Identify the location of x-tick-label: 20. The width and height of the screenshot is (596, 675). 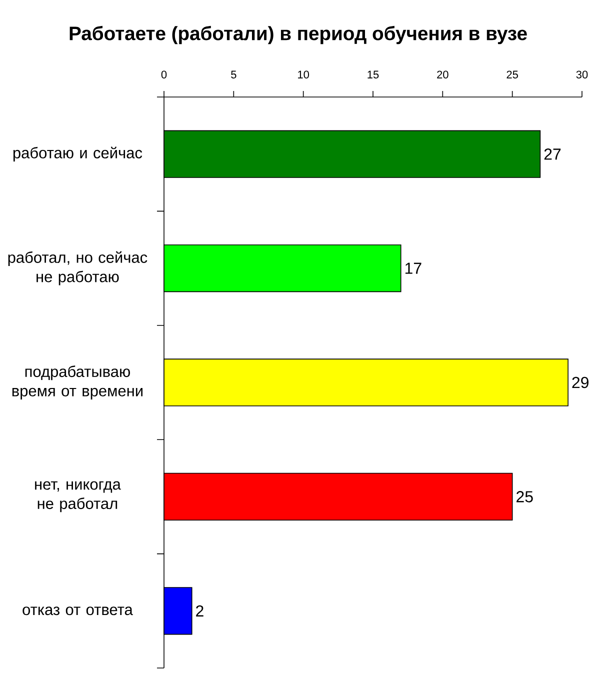
(442, 74).